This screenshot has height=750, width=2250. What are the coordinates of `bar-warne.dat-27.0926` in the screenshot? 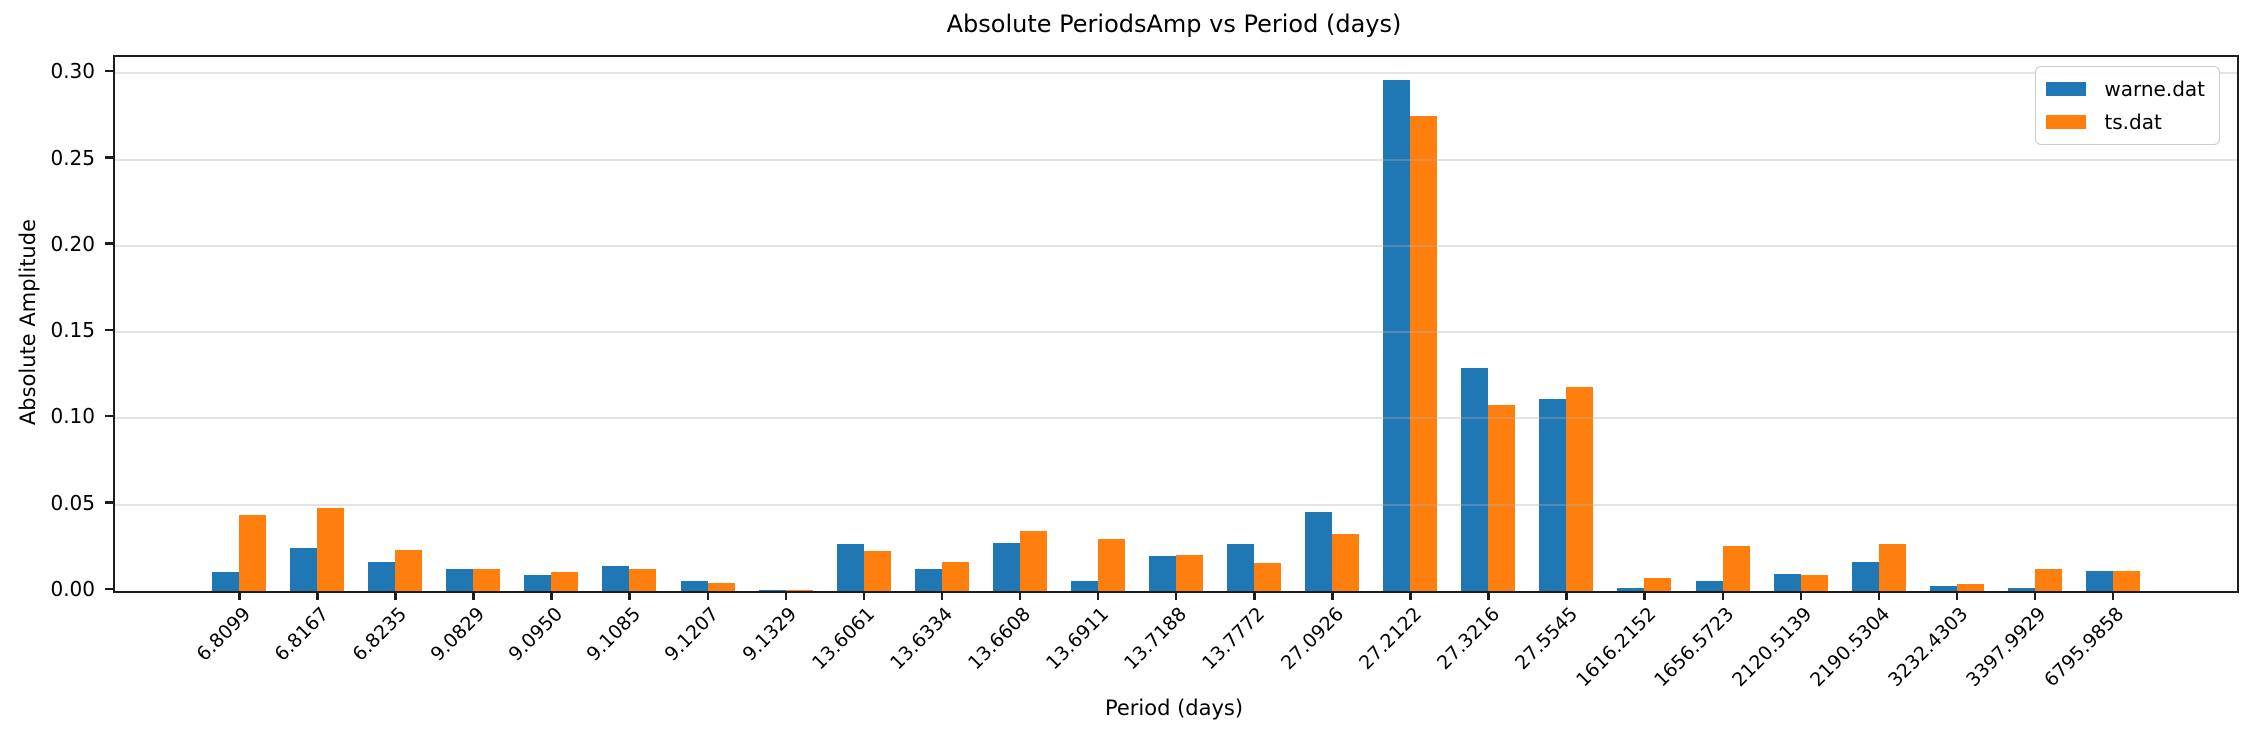 It's located at (1319, 551).